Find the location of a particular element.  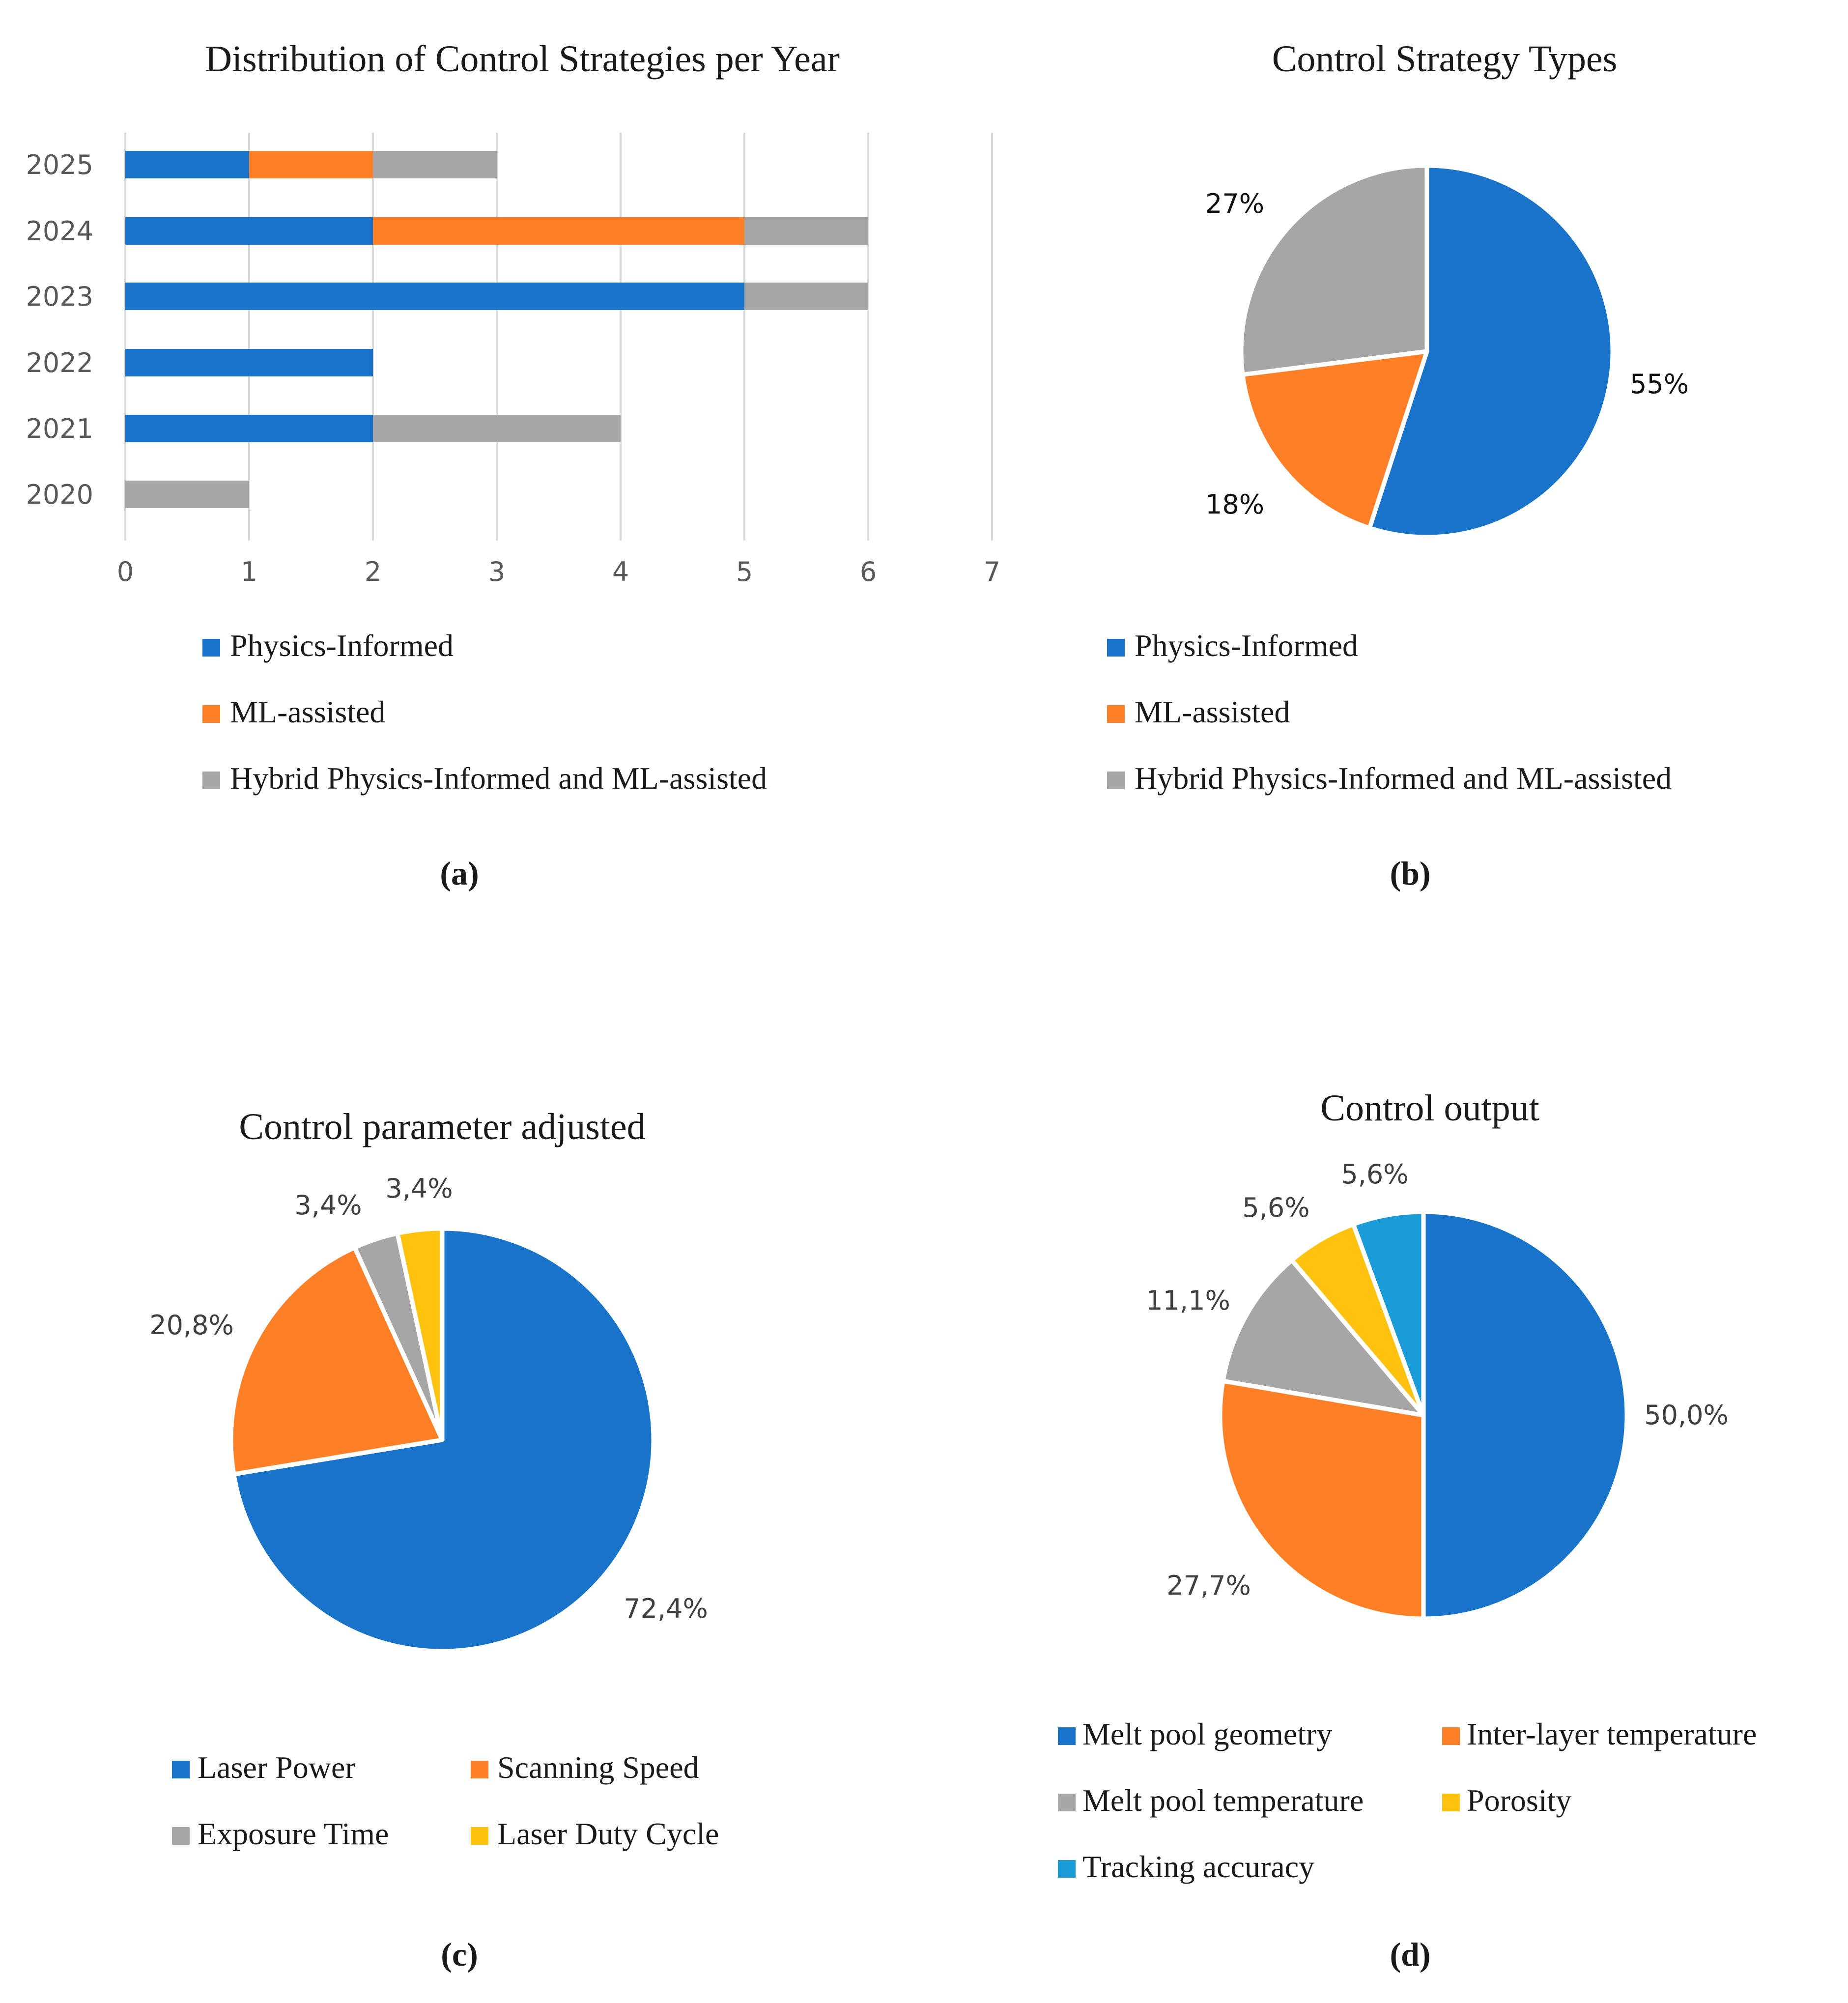

legend-label: Melt pool geometry is located at coordinates (1207, 1734).